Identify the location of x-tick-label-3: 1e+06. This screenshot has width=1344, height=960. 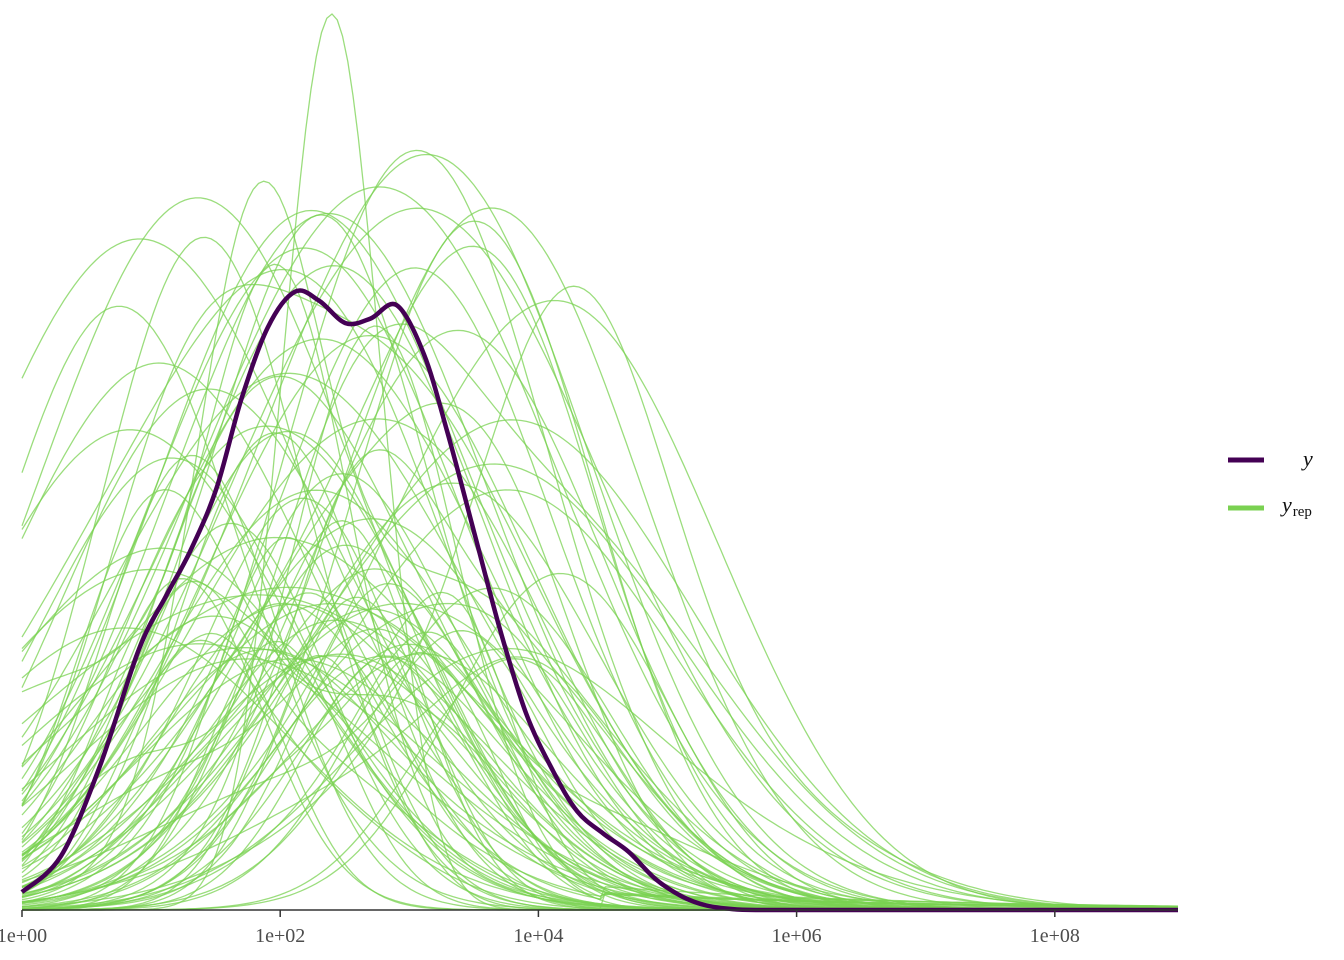
(797, 936).